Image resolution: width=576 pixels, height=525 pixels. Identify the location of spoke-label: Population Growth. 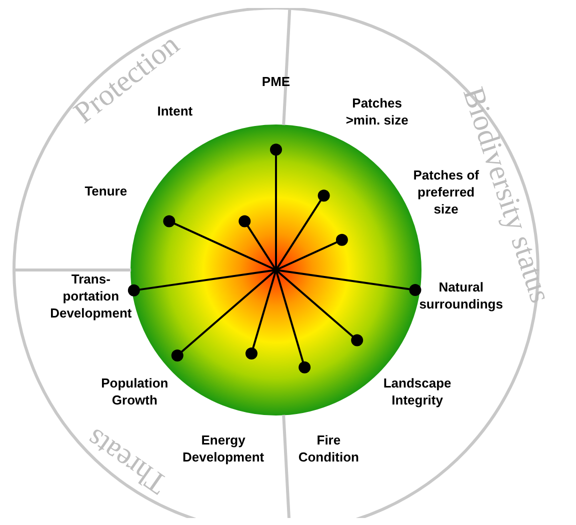
(134, 392).